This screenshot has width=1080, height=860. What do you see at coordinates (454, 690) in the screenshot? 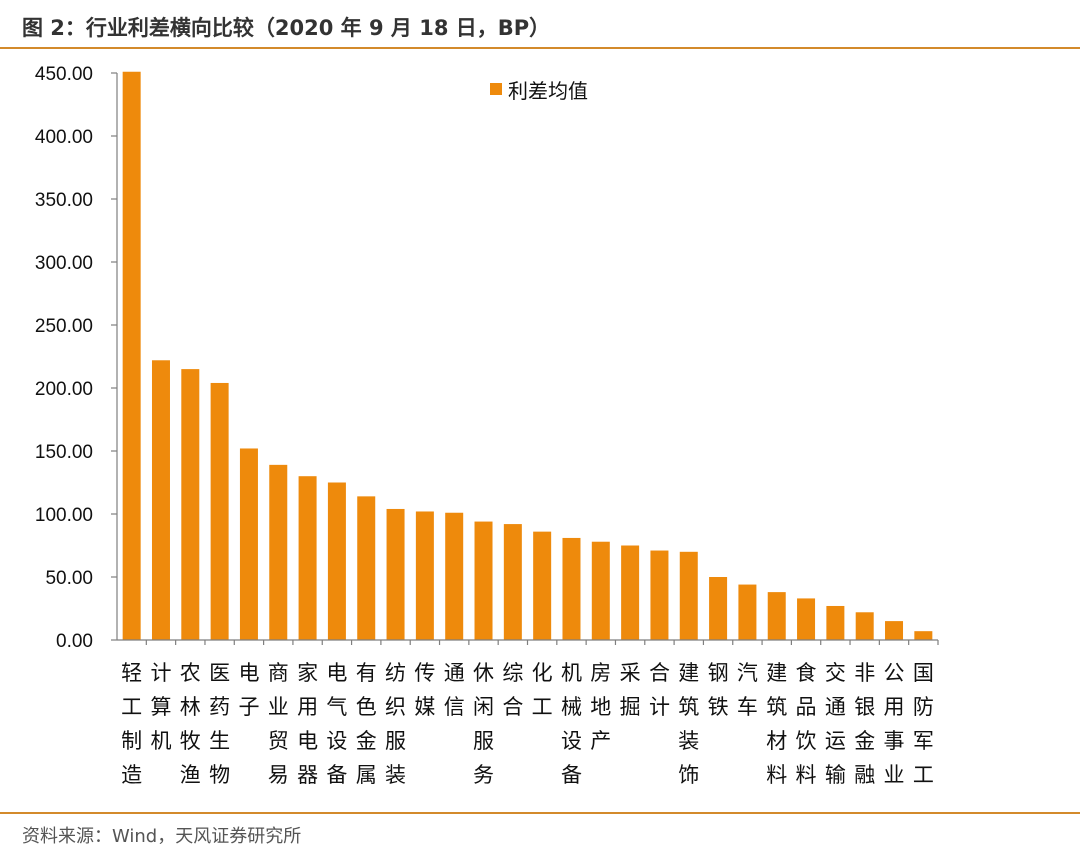
I see `x-category-label: 通信` at bounding box center [454, 690].